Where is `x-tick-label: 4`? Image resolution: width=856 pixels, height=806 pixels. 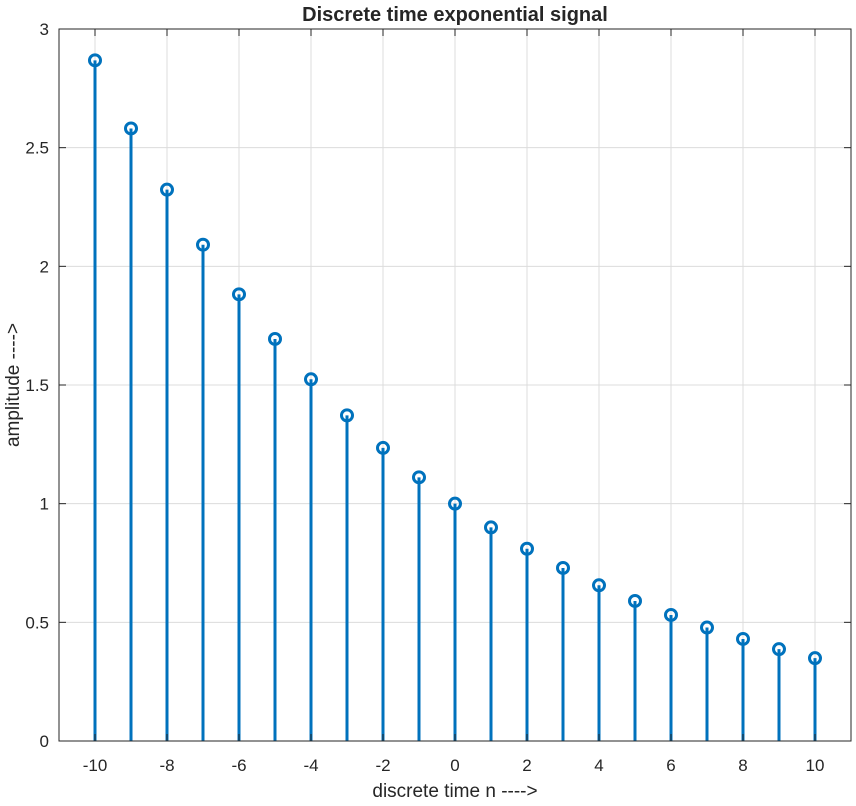 x-tick-label: 4 is located at coordinates (598, 765).